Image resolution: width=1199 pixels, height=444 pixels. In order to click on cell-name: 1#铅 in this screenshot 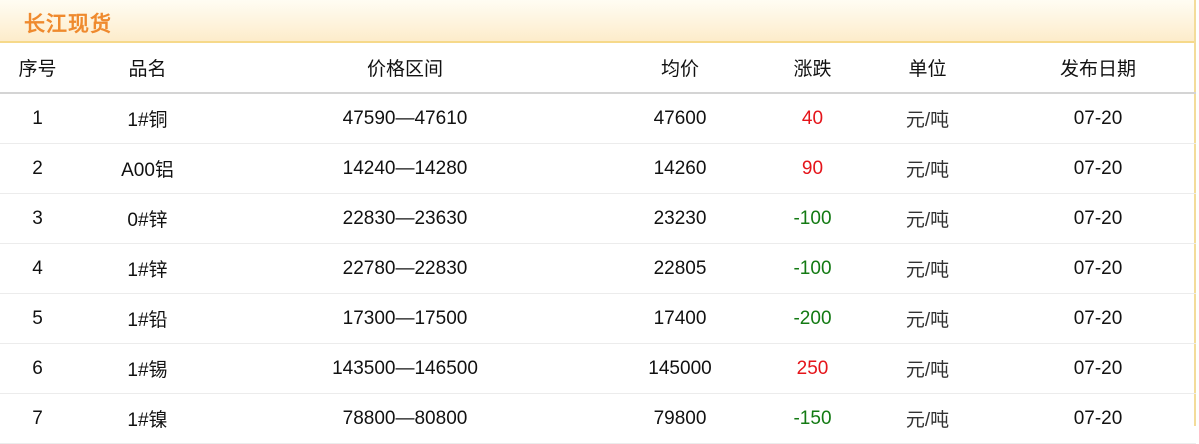, I will do `click(147, 318)`.